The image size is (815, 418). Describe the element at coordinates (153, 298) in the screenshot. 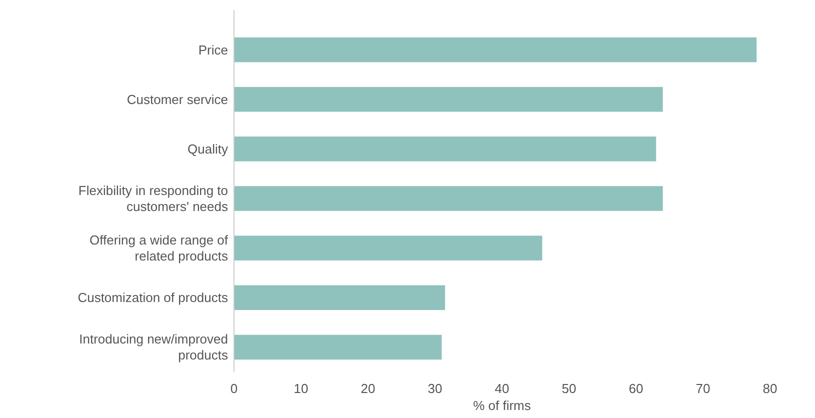

I see `y-tick-label: Customization of products` at that location.